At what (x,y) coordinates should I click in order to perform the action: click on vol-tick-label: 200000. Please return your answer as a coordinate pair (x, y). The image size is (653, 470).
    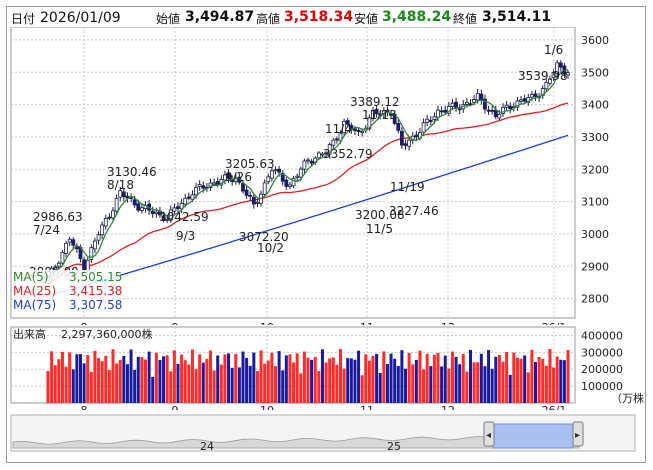
    Looking at the image, I should click on (602, 369).